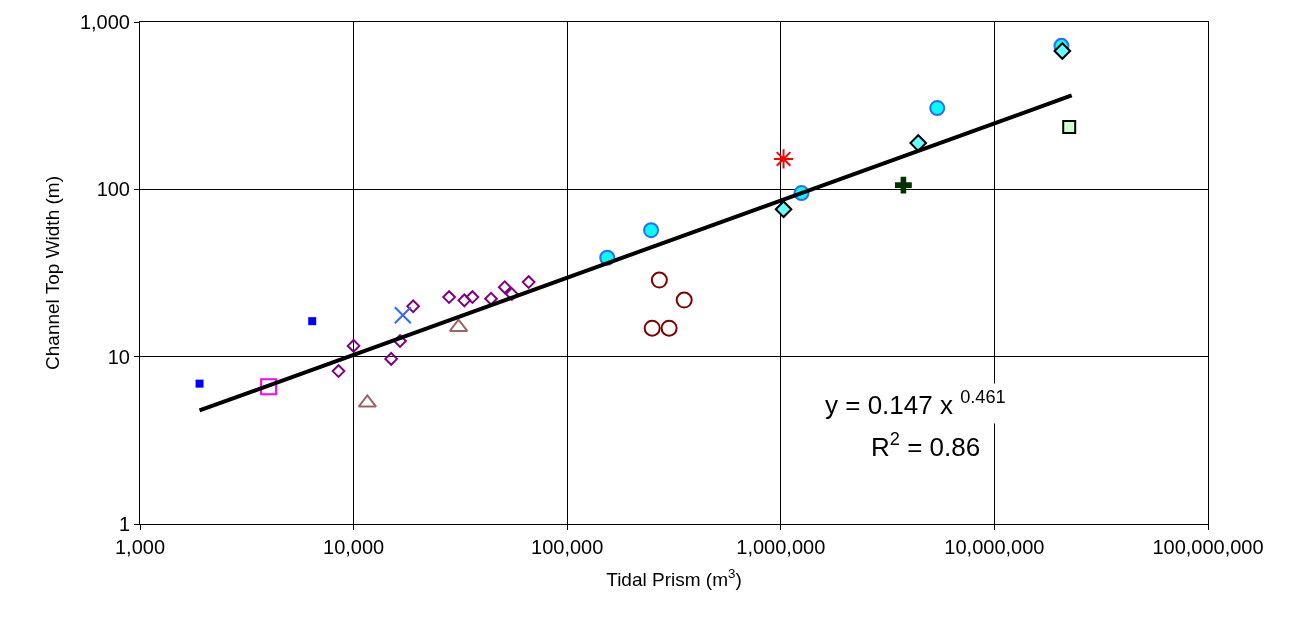  What do you see at coordinates (674, 577) in the screenshot?
I see `x-axis-title: Tidal Prism (m$^{3}$)` at bounding box center [674, 577].